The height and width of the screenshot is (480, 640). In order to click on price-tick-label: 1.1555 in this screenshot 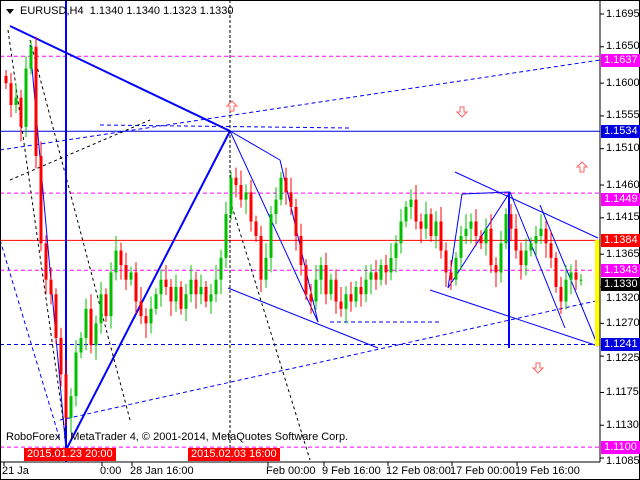, I will do `click(623, 115)`.